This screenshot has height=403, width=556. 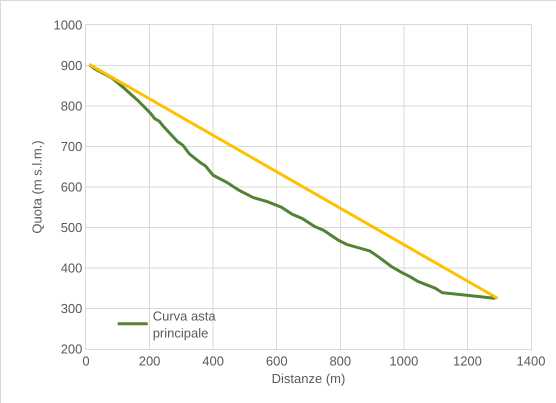 What do you see at coordinates (309, 378) in the screenshot?
I see `x-axis-title: Distanze (m)` at bounding box center [309, 378].